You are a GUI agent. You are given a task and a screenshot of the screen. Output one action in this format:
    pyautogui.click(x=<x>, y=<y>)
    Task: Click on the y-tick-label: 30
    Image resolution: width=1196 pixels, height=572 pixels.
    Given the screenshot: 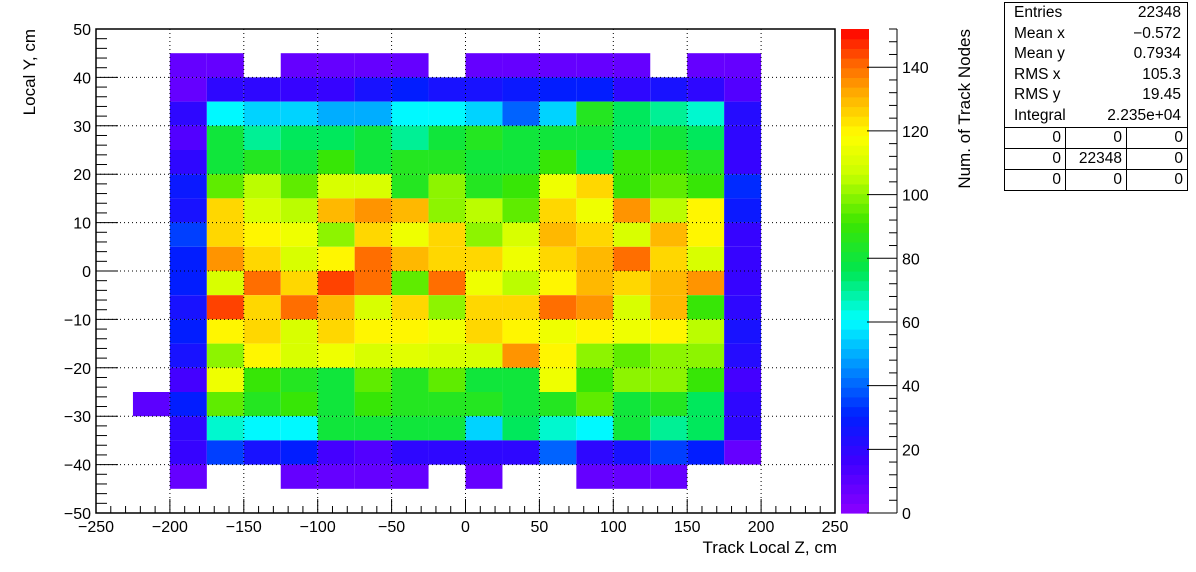 What is the action you would take?
    pyautogui.click(x=82, y=127)
    